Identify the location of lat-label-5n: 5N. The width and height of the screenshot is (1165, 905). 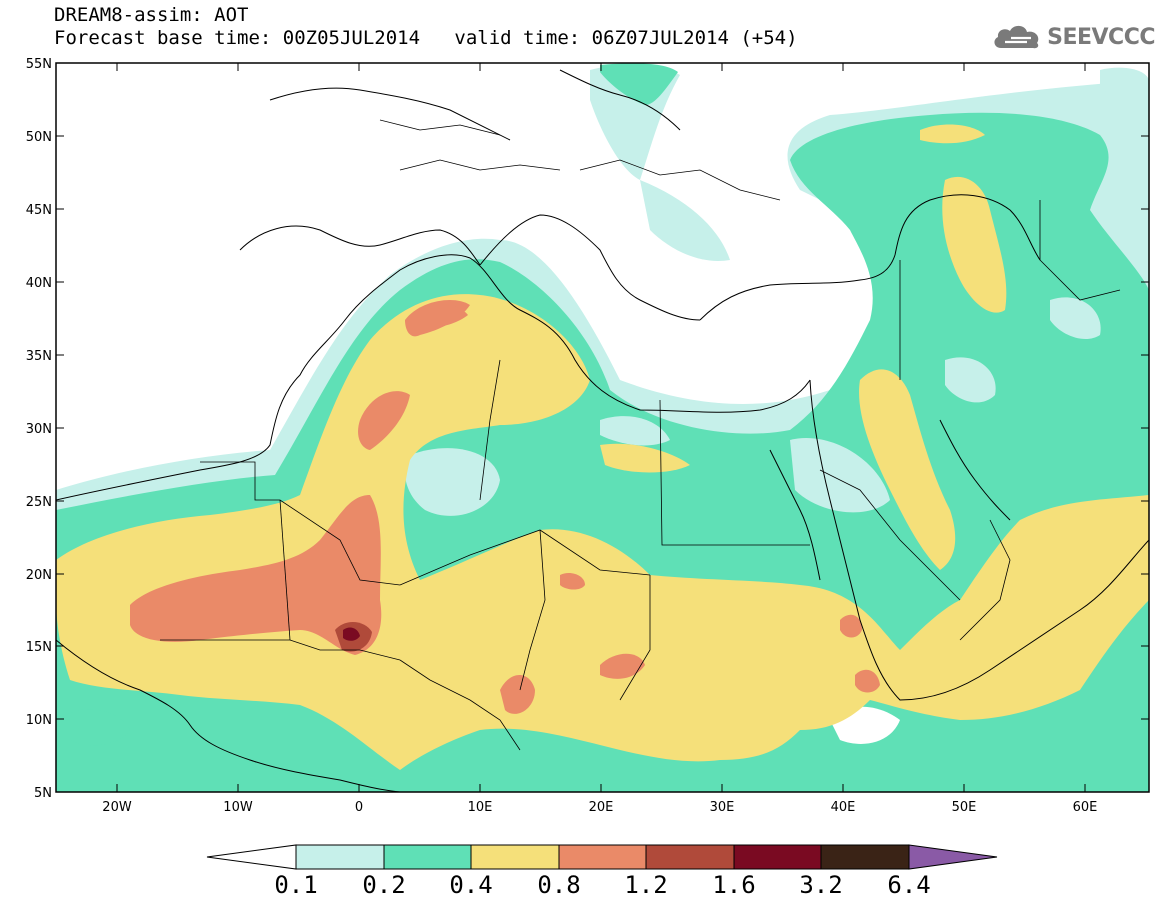
(43, 793).